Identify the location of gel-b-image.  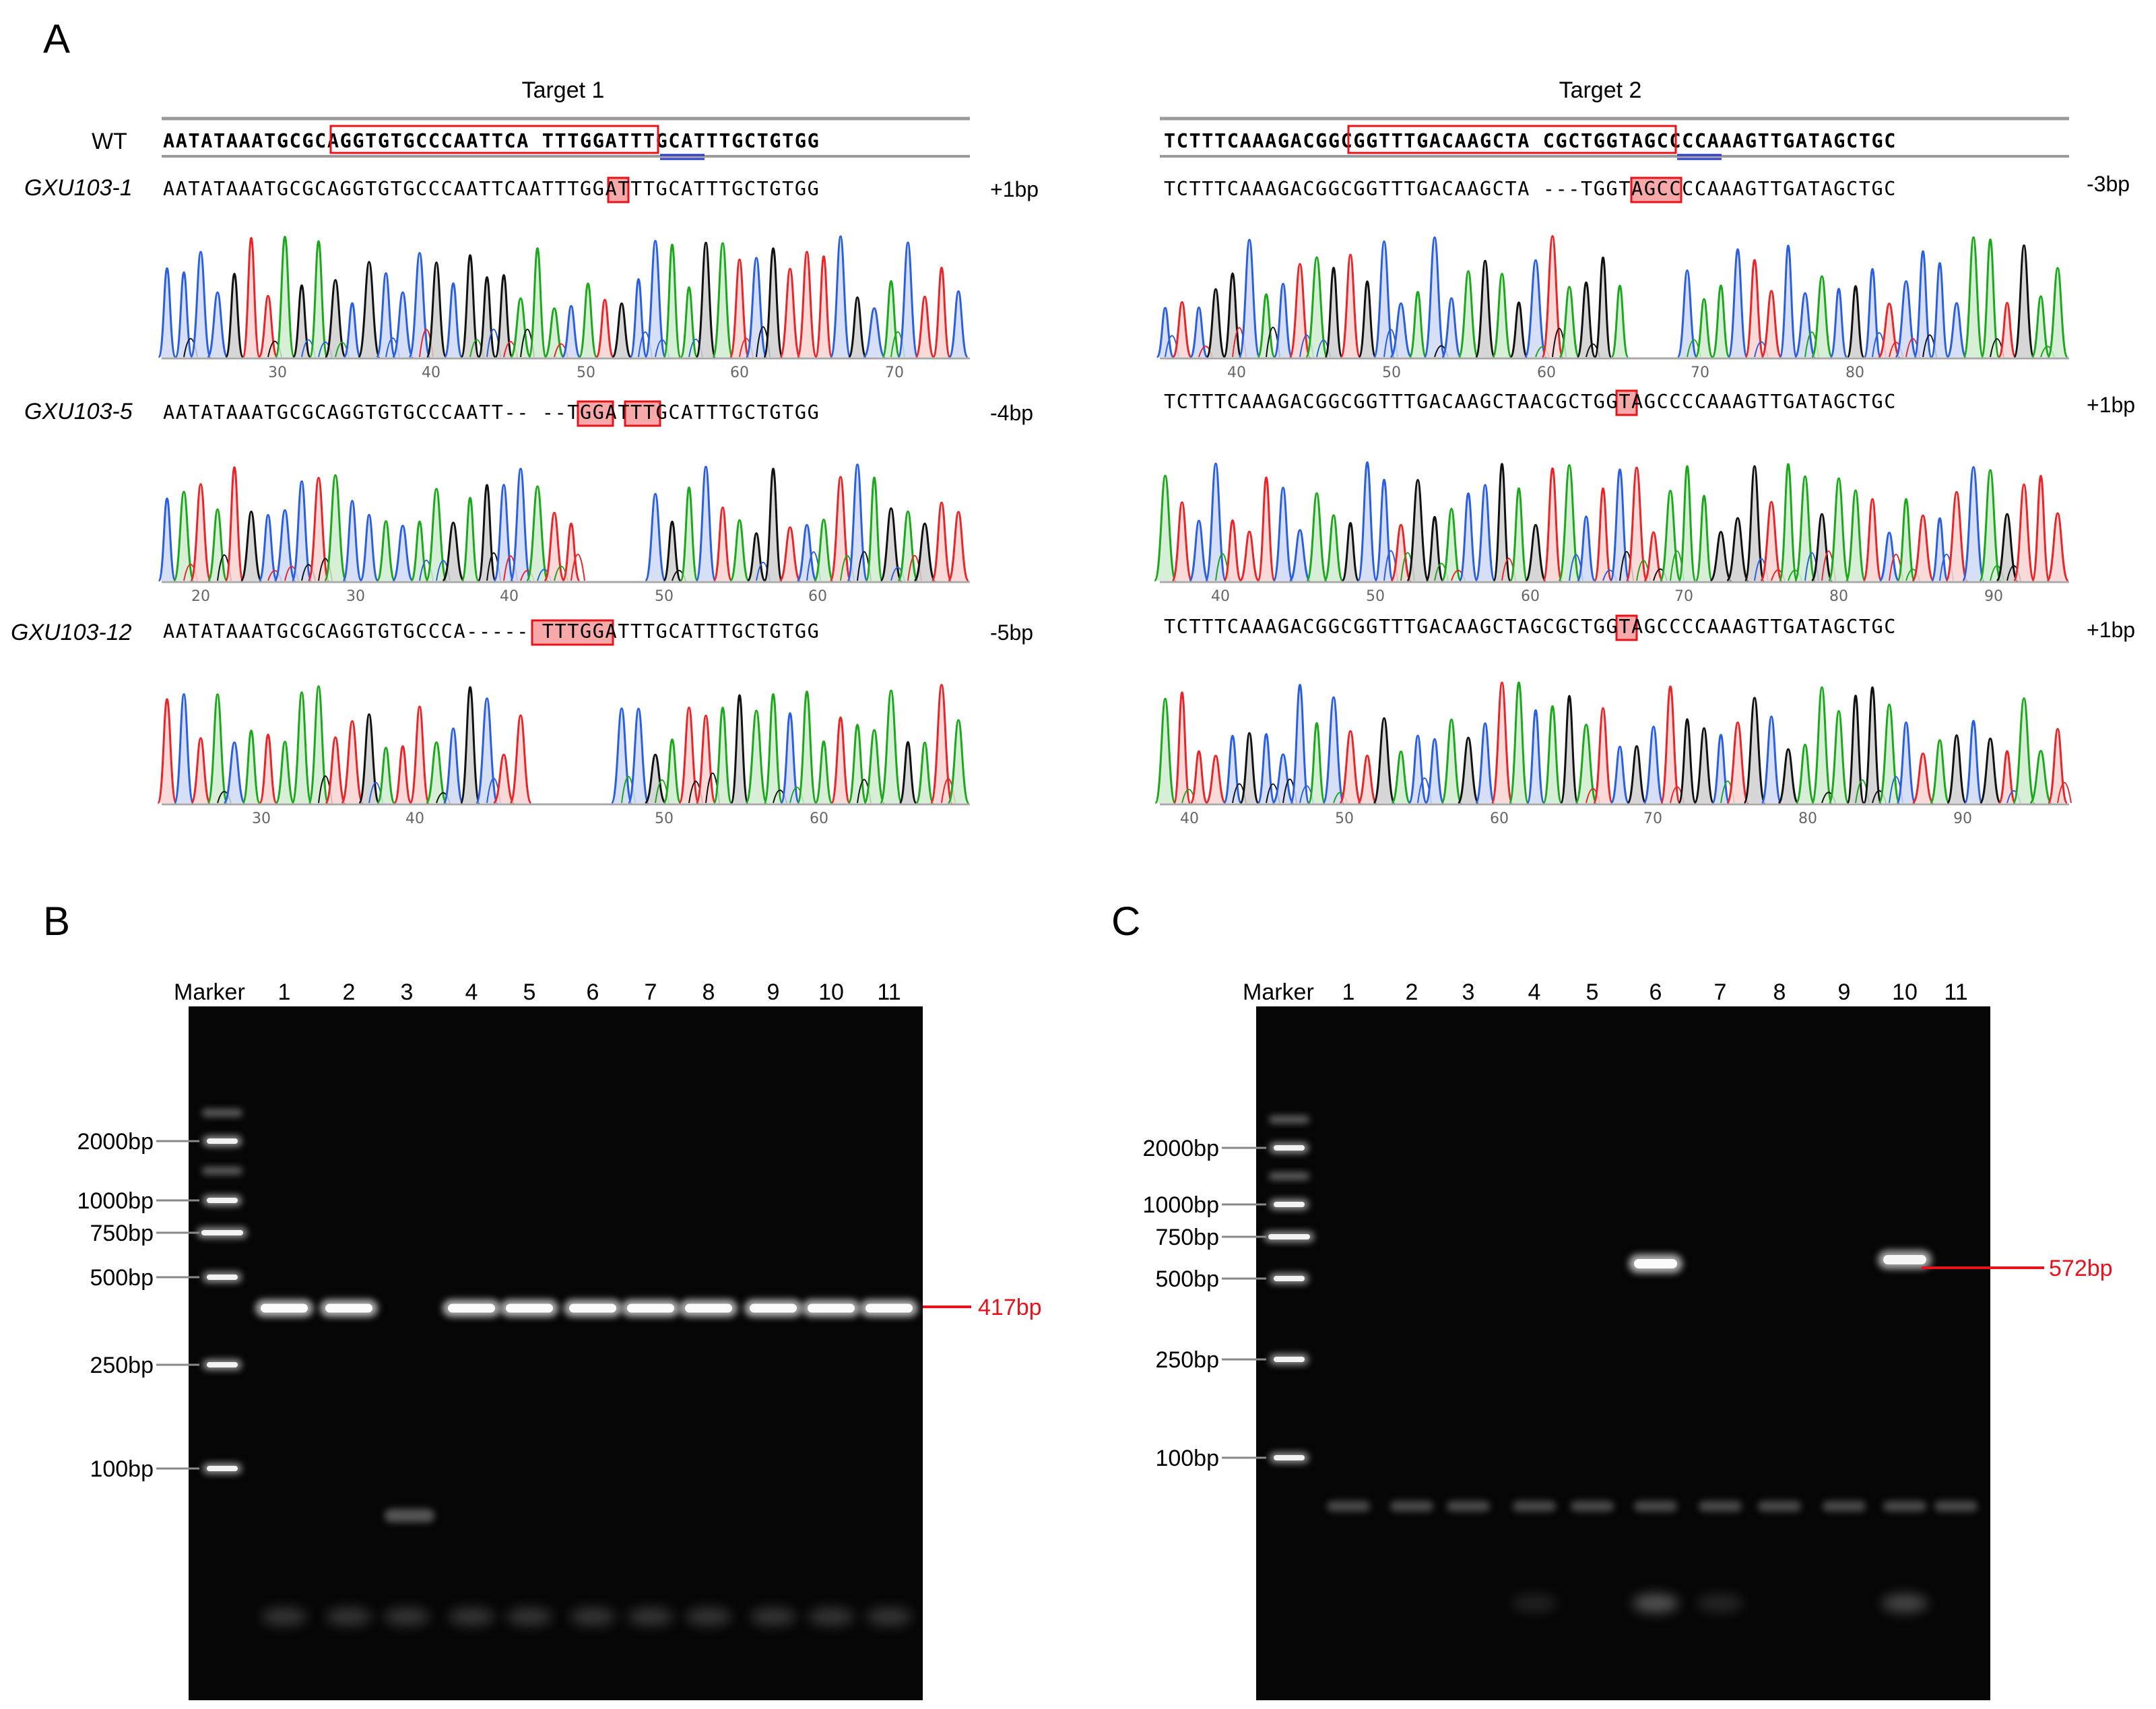
(556, 1353).